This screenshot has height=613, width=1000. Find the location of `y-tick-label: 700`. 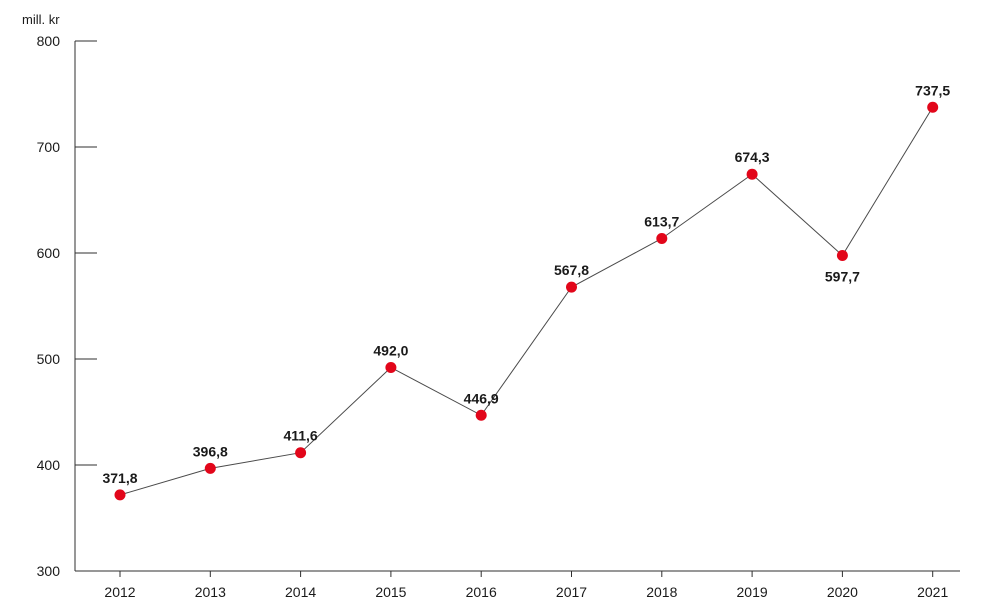

y-tick-label: 700 is located at coordinates (49, 147).